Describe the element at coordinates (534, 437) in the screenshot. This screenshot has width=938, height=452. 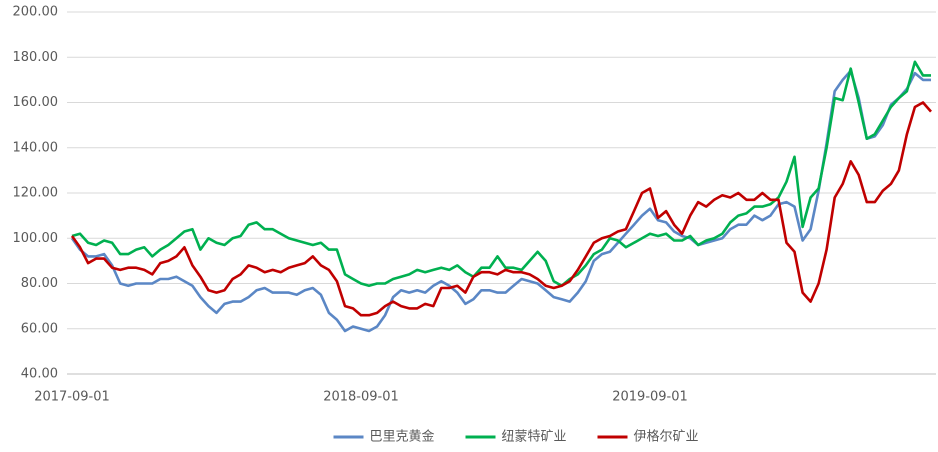
I see `legend-label: 纽蒙特矿业` at that location.